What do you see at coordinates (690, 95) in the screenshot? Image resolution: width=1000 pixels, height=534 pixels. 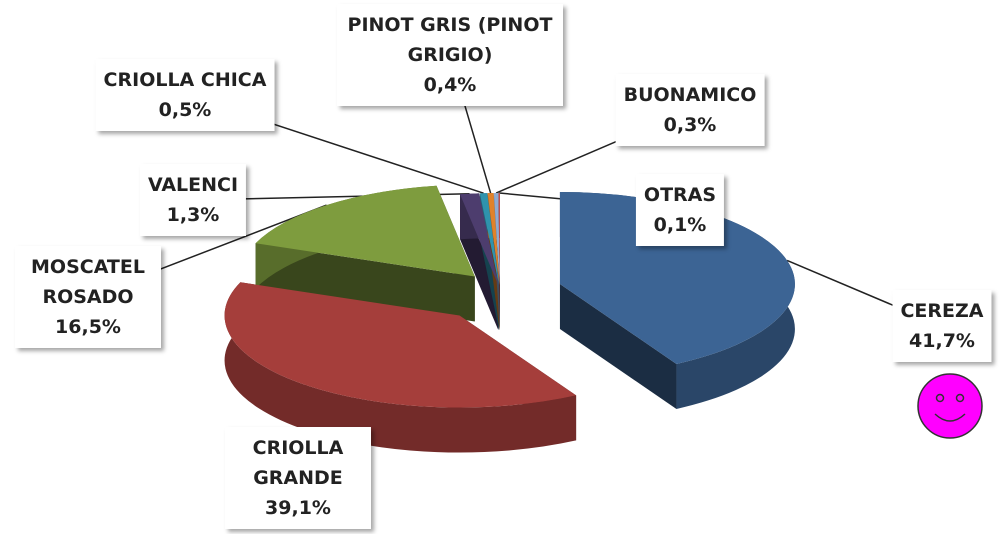 I see `category-name: BUONAMICO` at bounding box center [690, 95].